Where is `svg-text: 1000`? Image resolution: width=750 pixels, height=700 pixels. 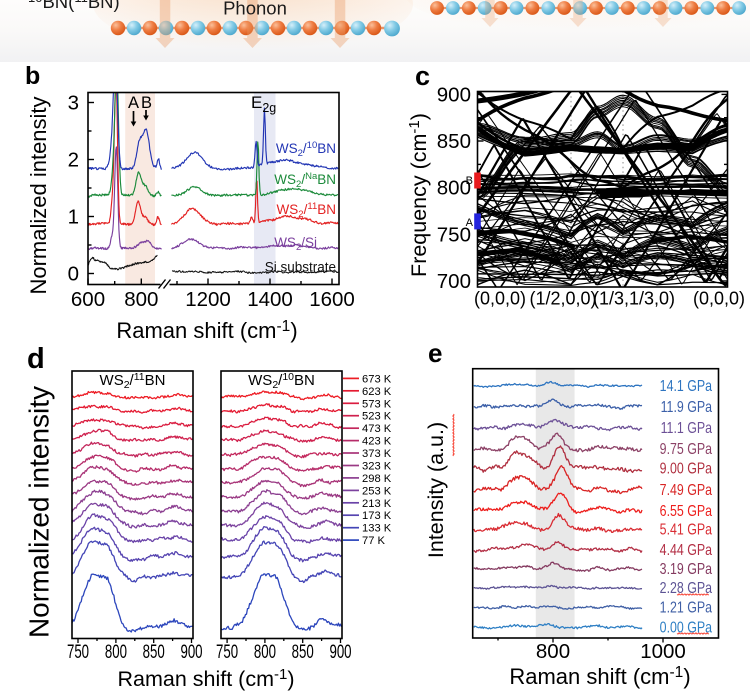
svg-text: 1000 is located at coordinates (663, 651).